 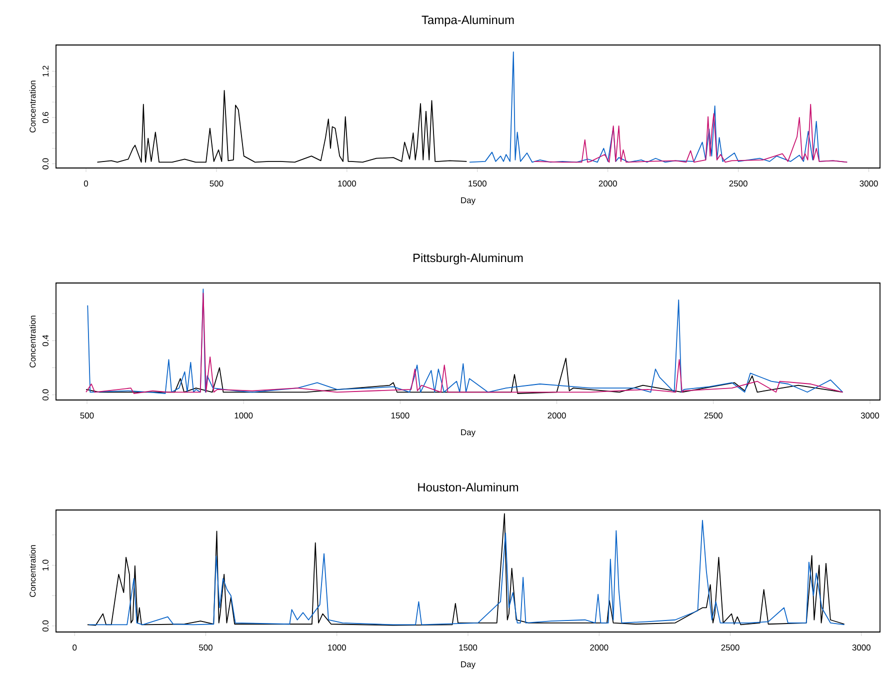 What do you see at coordinates (468, 21) in the screenshot?
I see `chart-title: Tampa-Aluminum` at bounding box center [468, 21].